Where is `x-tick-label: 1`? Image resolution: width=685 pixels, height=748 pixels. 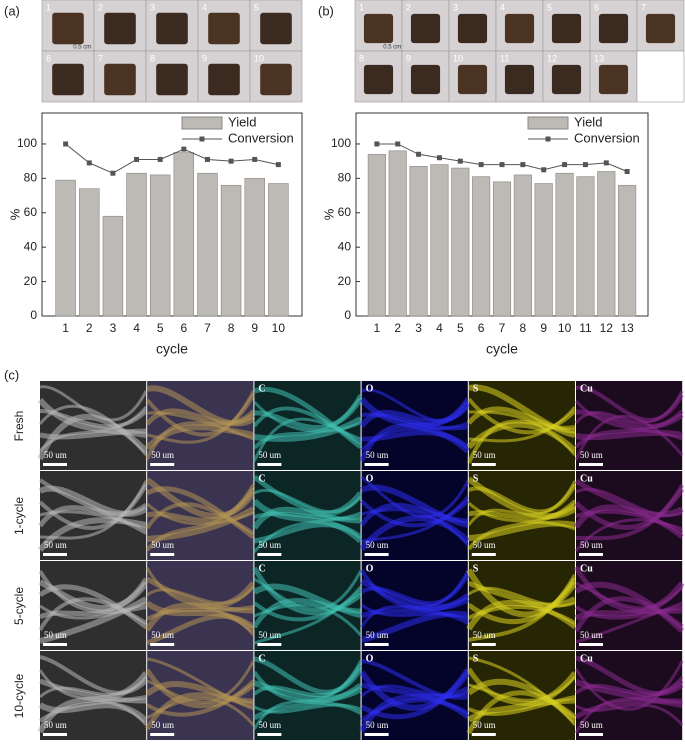
x-tick-label: 1 is located at coordinates (65, 328).